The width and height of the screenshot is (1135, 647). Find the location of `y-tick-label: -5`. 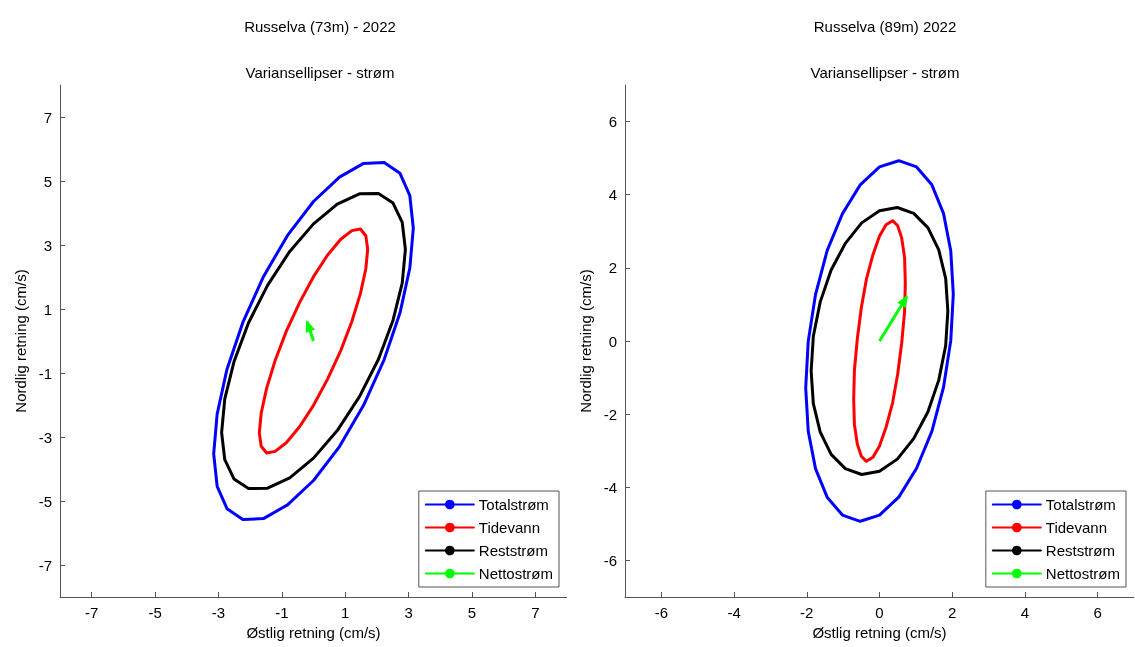

y-tick-label: -5 is located at coordinates (45, 501).